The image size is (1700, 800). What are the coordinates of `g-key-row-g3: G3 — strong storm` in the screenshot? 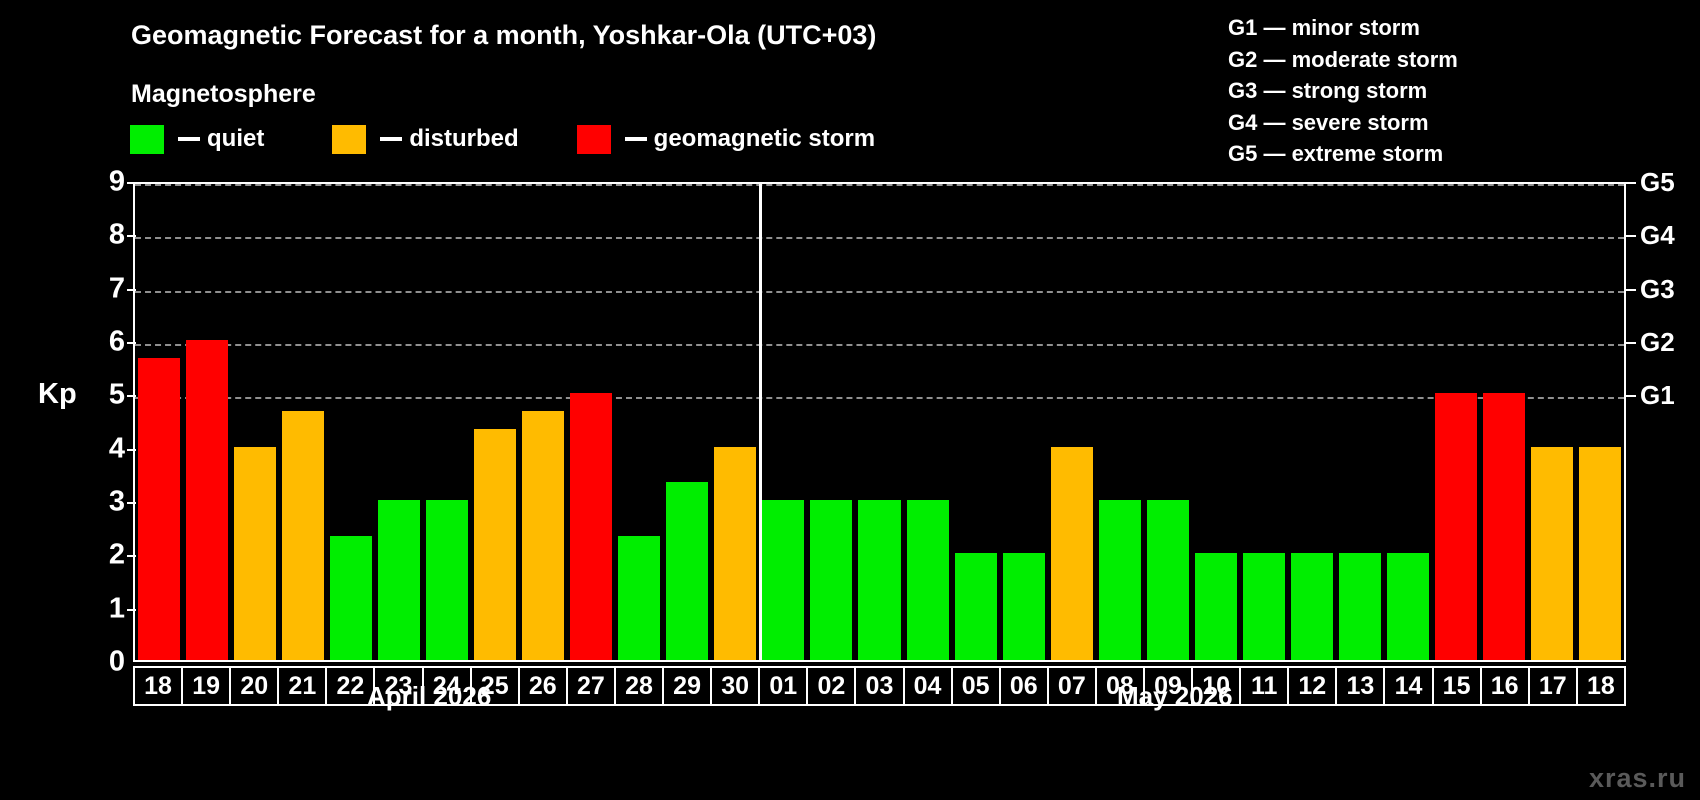 It's located at (1328, 90).